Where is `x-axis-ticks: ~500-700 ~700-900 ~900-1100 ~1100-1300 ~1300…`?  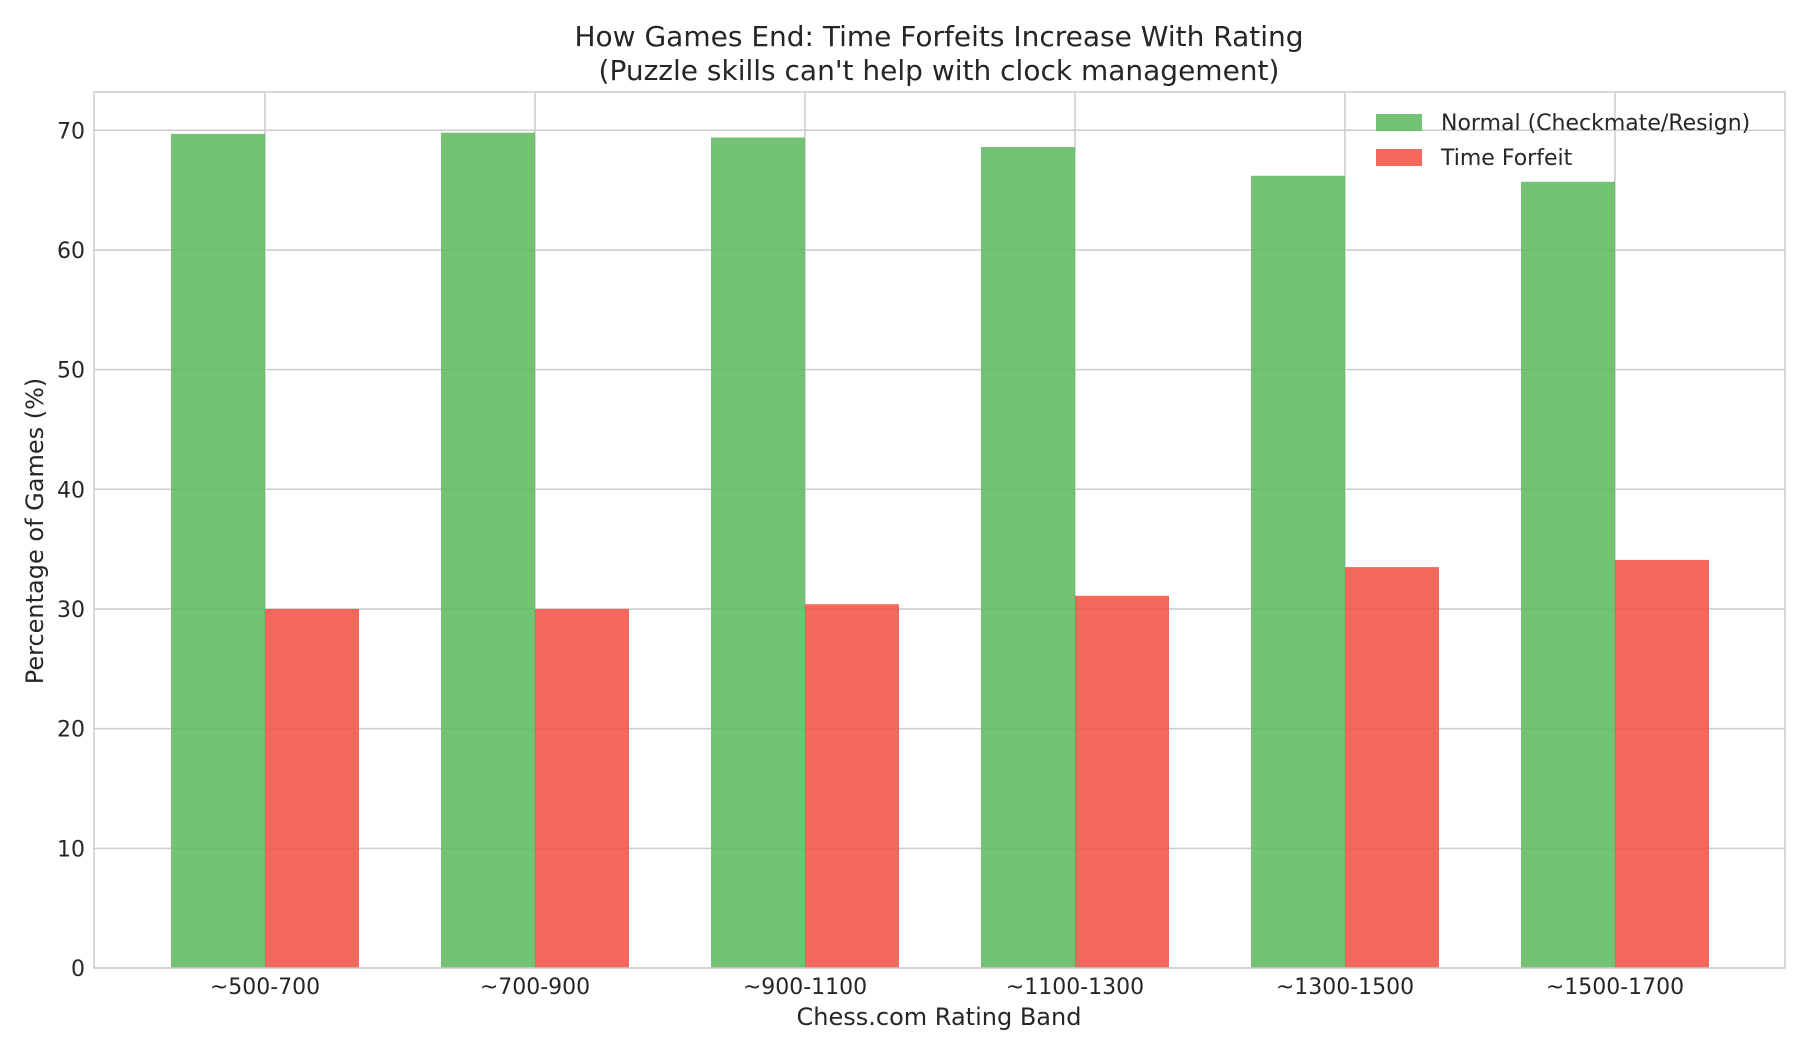 x-axis-ticks: ~500-700 ~700-900 ~900-1100 ~1100-1300 ~1300… is located at coordinates (947, 987).